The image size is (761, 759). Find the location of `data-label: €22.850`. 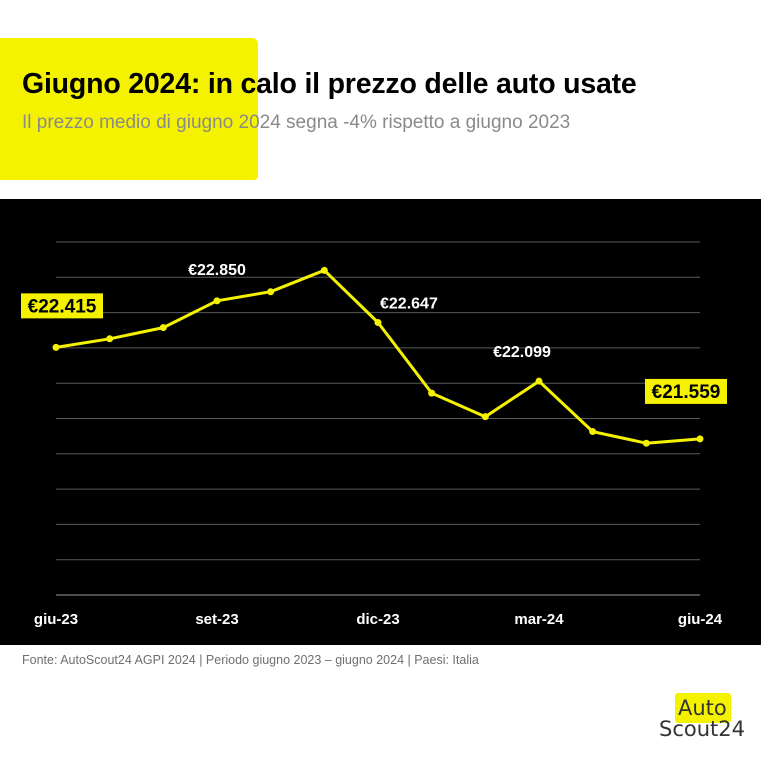

data-label: €22.850 is located at coordinates (217, 270).